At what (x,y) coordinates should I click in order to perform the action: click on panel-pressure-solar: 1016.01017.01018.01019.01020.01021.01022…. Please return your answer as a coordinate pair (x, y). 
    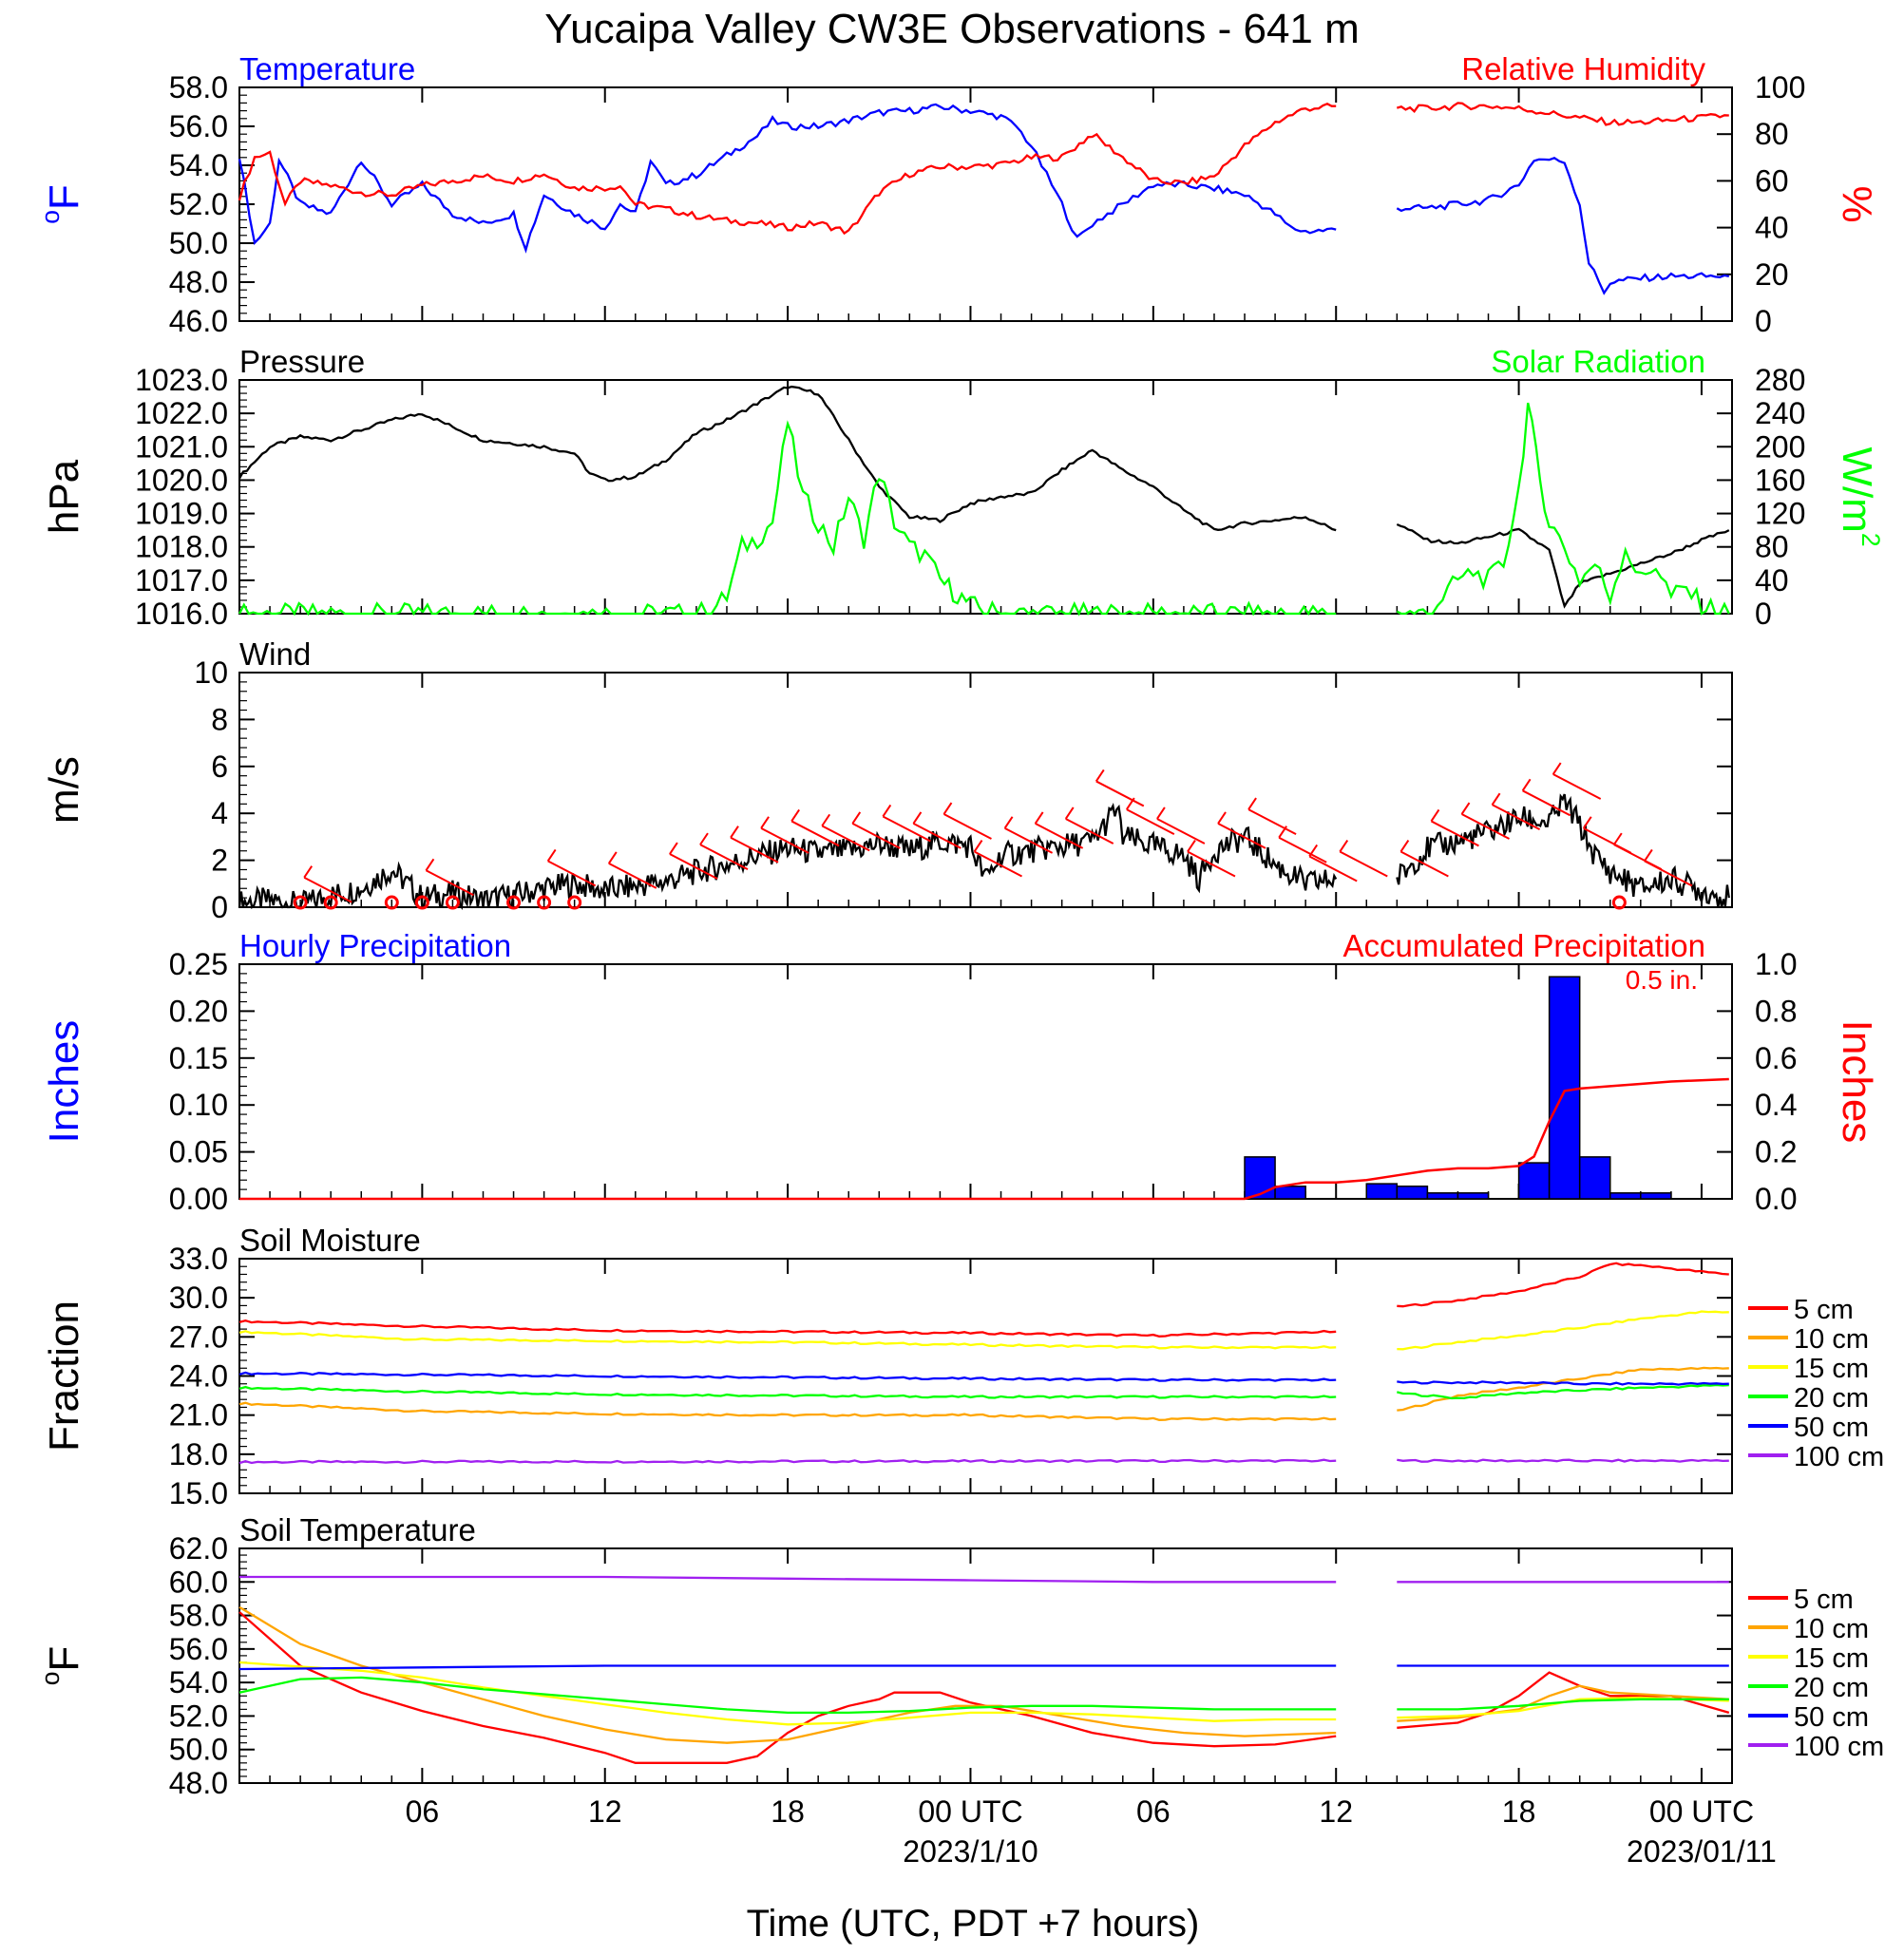
    Looking at the image, I should click on (963, 487).